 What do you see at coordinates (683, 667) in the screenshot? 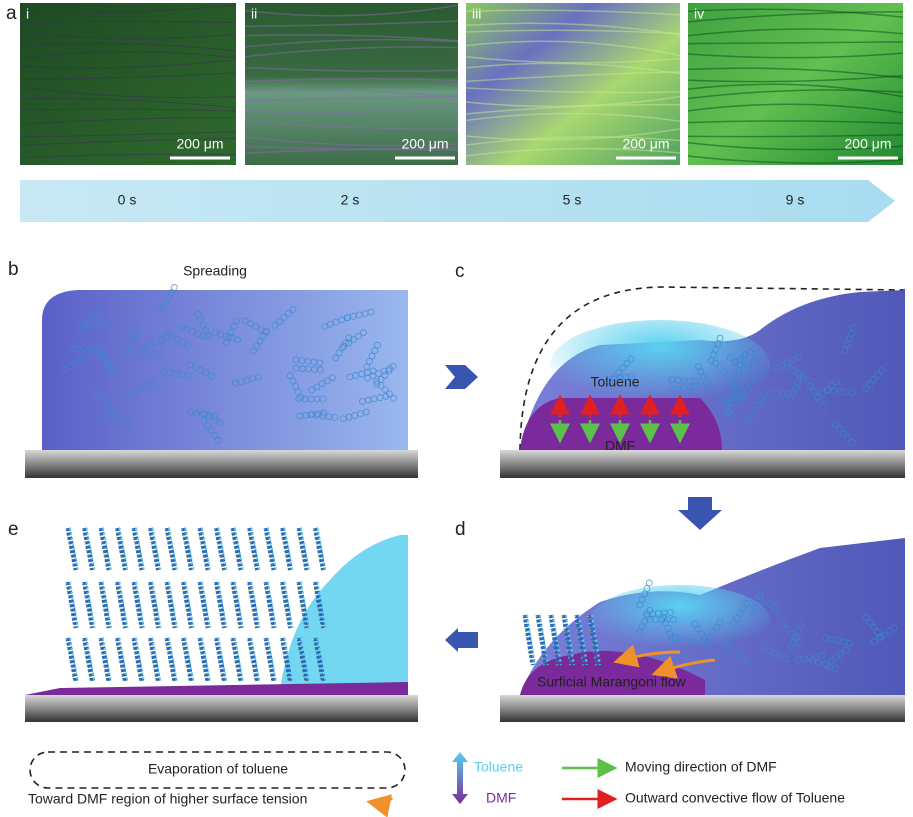
I see `marangoni-arrow` at bounding box center [683, 667].